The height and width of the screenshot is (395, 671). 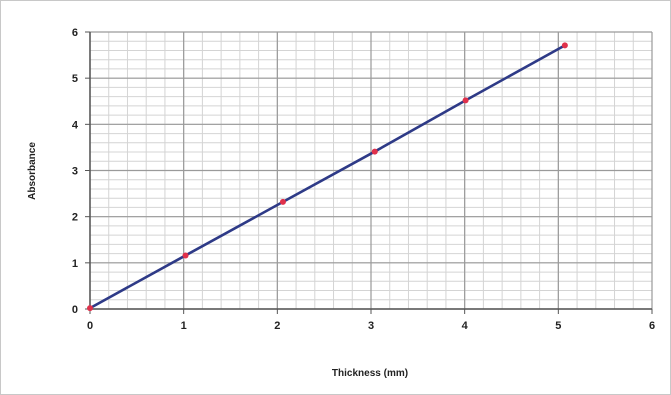 I want to click on x-tick-label: 5, so click(x=558, y=326).